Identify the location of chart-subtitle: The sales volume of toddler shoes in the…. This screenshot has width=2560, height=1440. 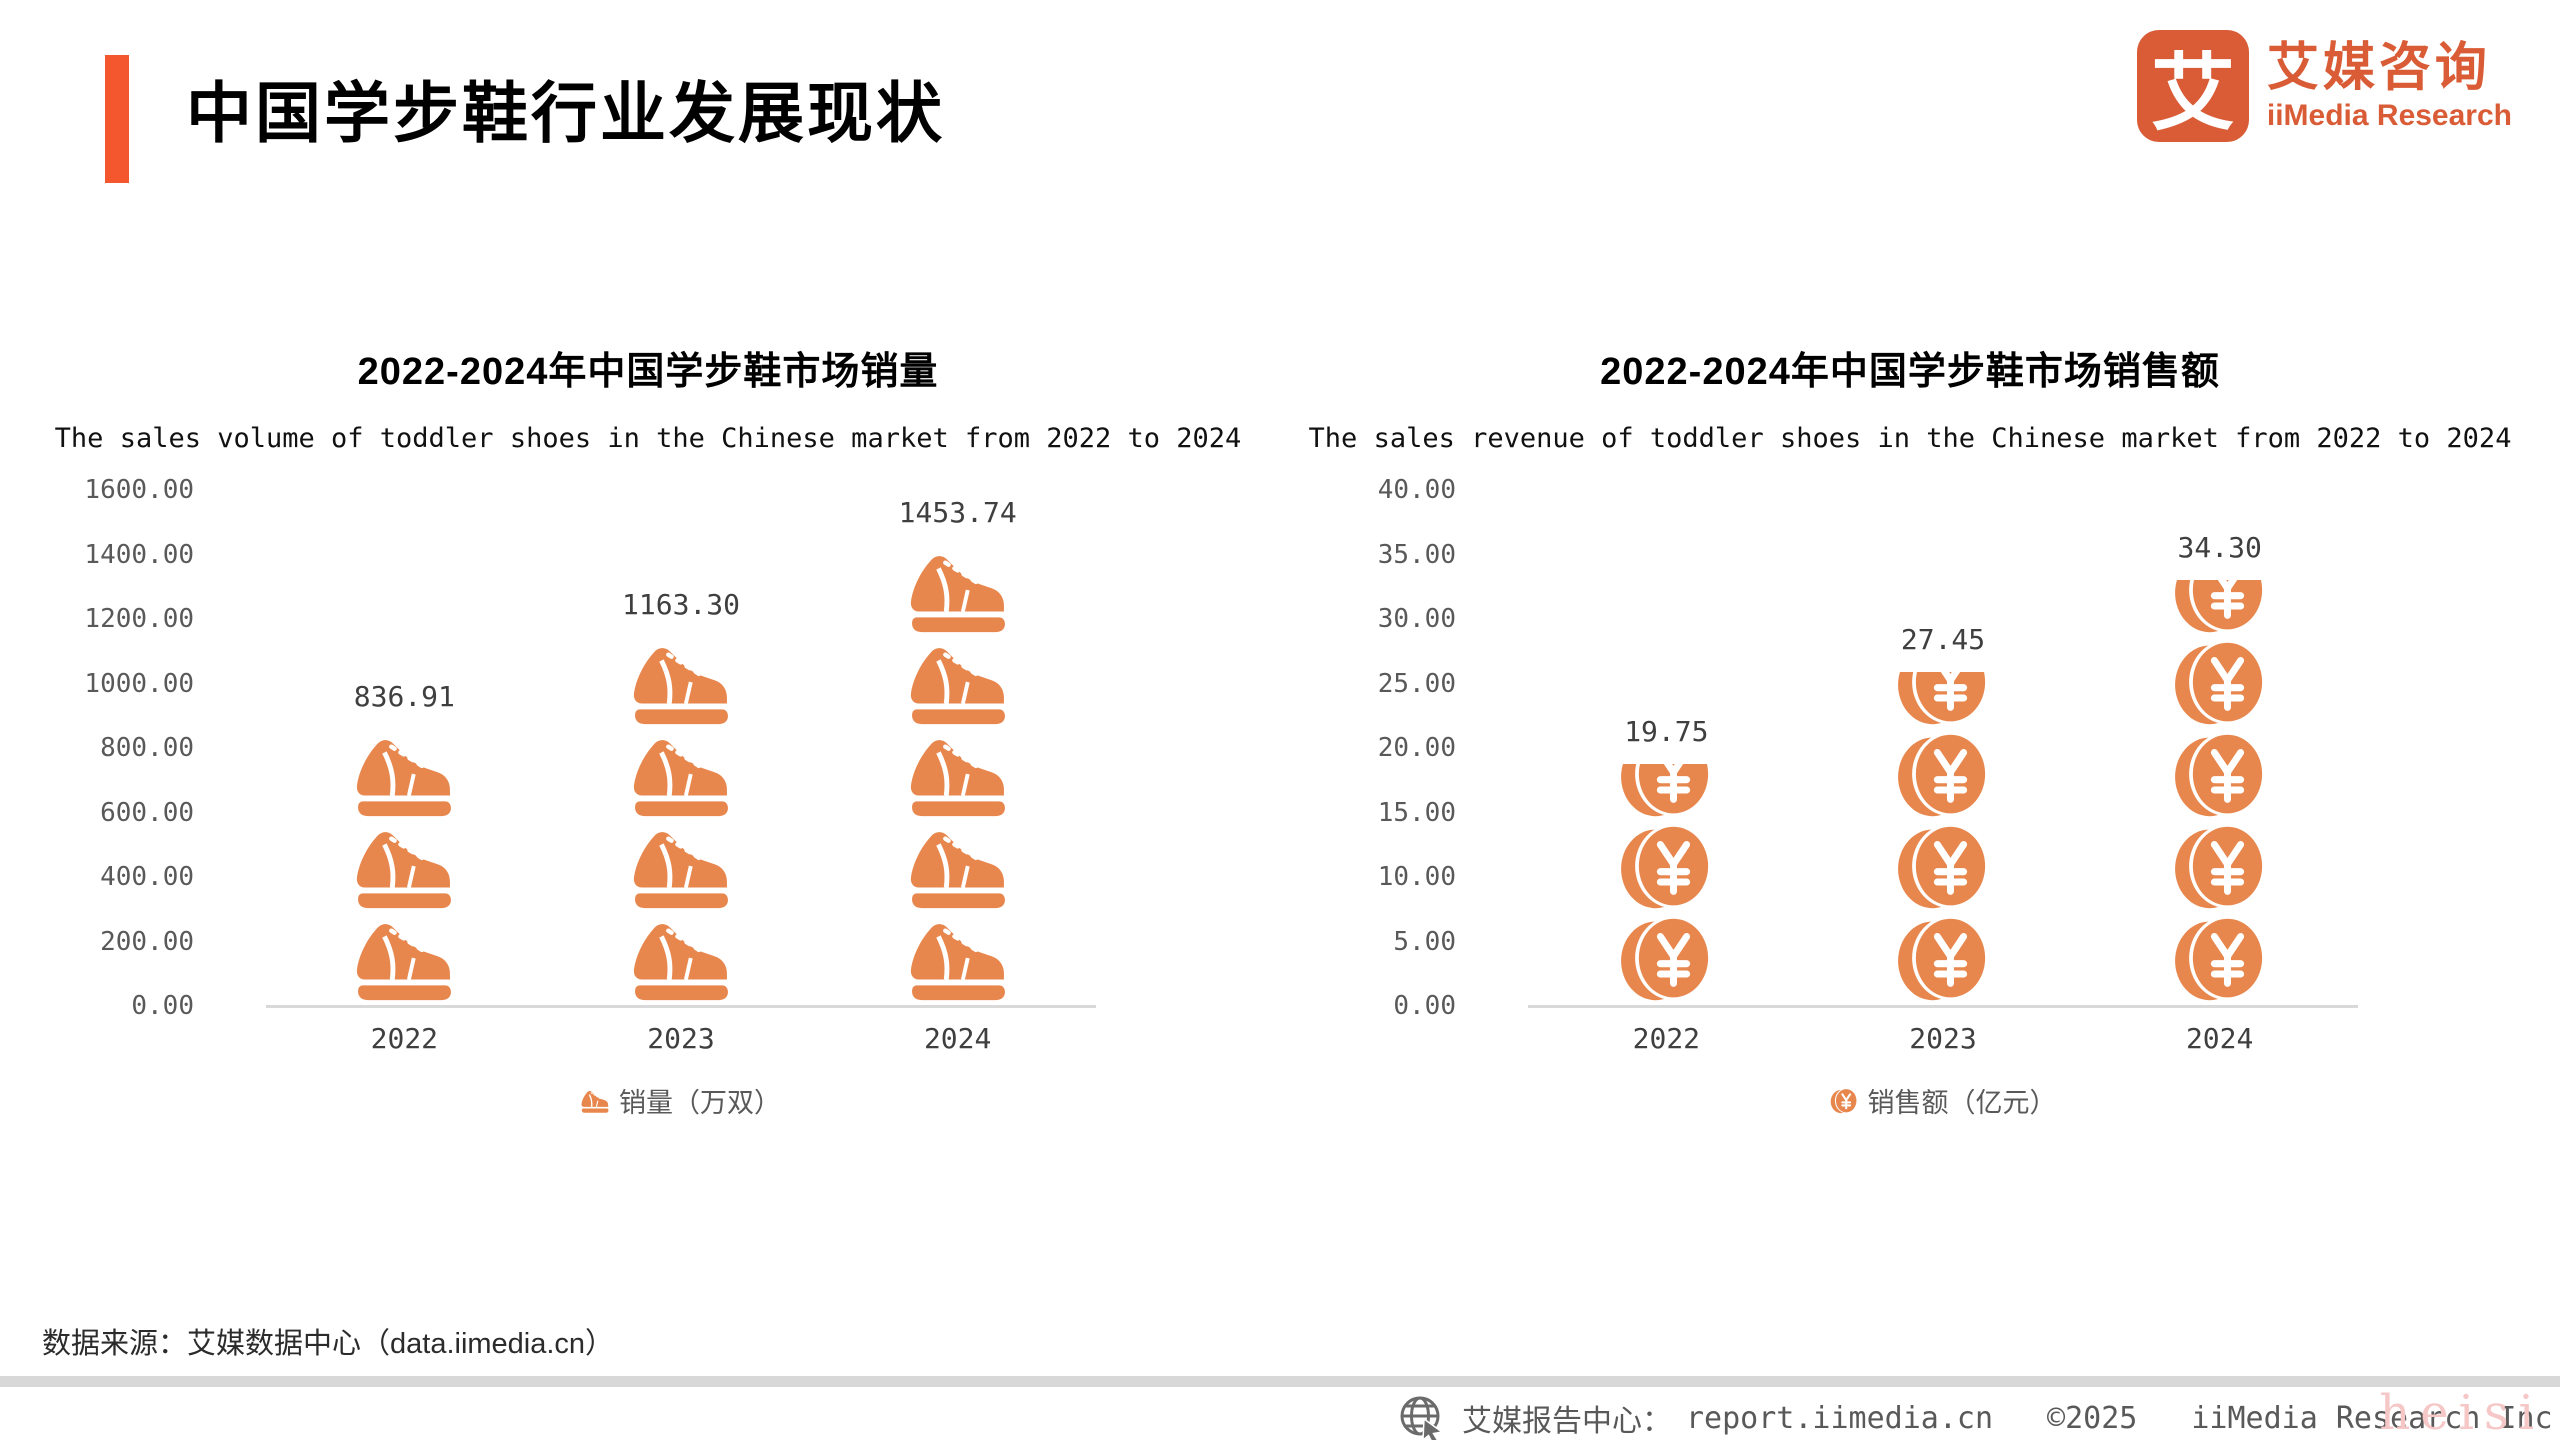
(648, 438).